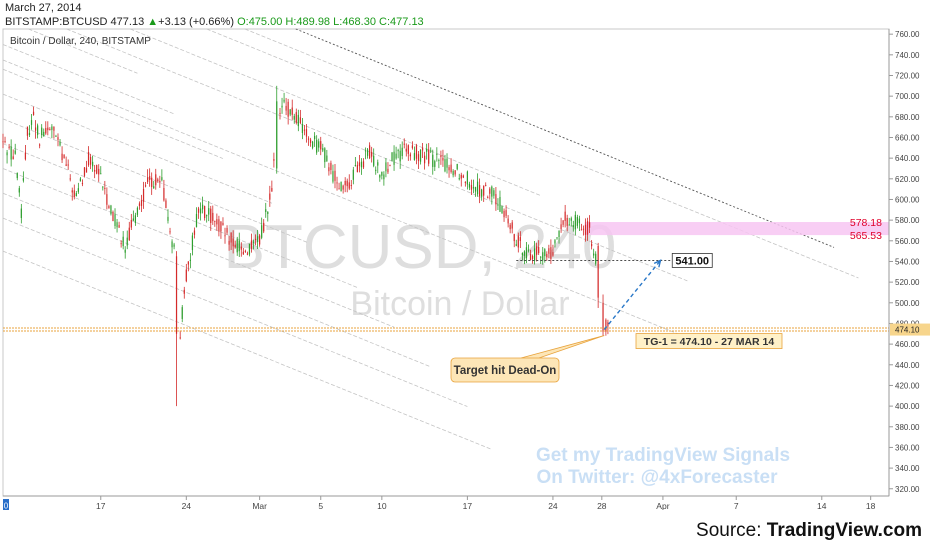 Image resolution: width=932 pixels, height=550 pixels. Describe the element at coordinates (446, 502) in the screenshot. I see `x-axis: 0 17 24 Mar 5 10 17 24 28 Apr 7 14 18` at that location.